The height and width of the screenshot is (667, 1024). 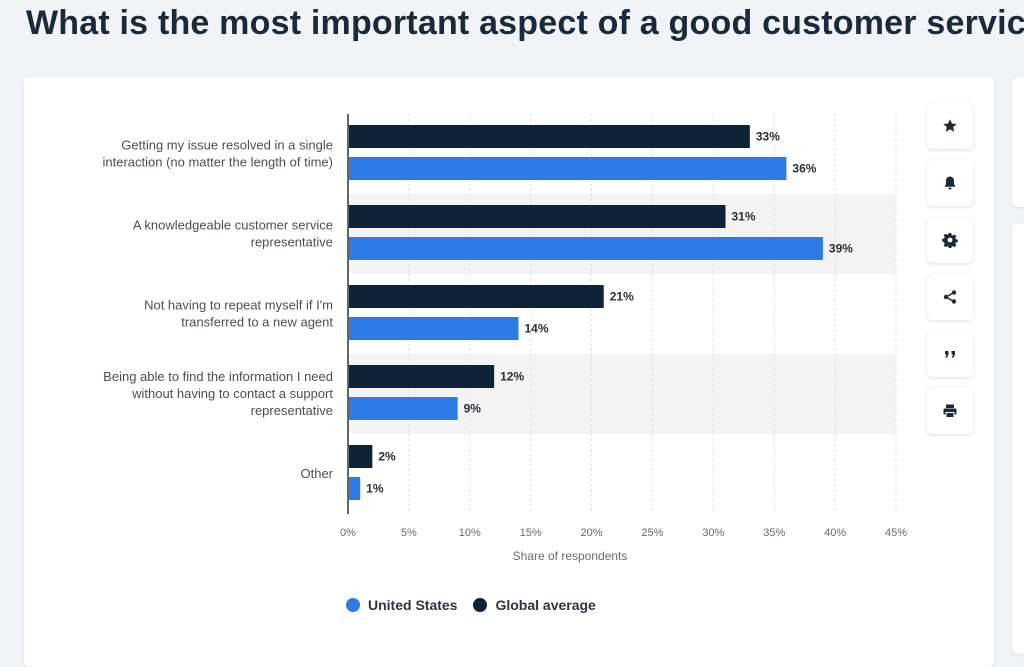 I want to click on x-tick-label: 30%, so click(x=713, y=533).